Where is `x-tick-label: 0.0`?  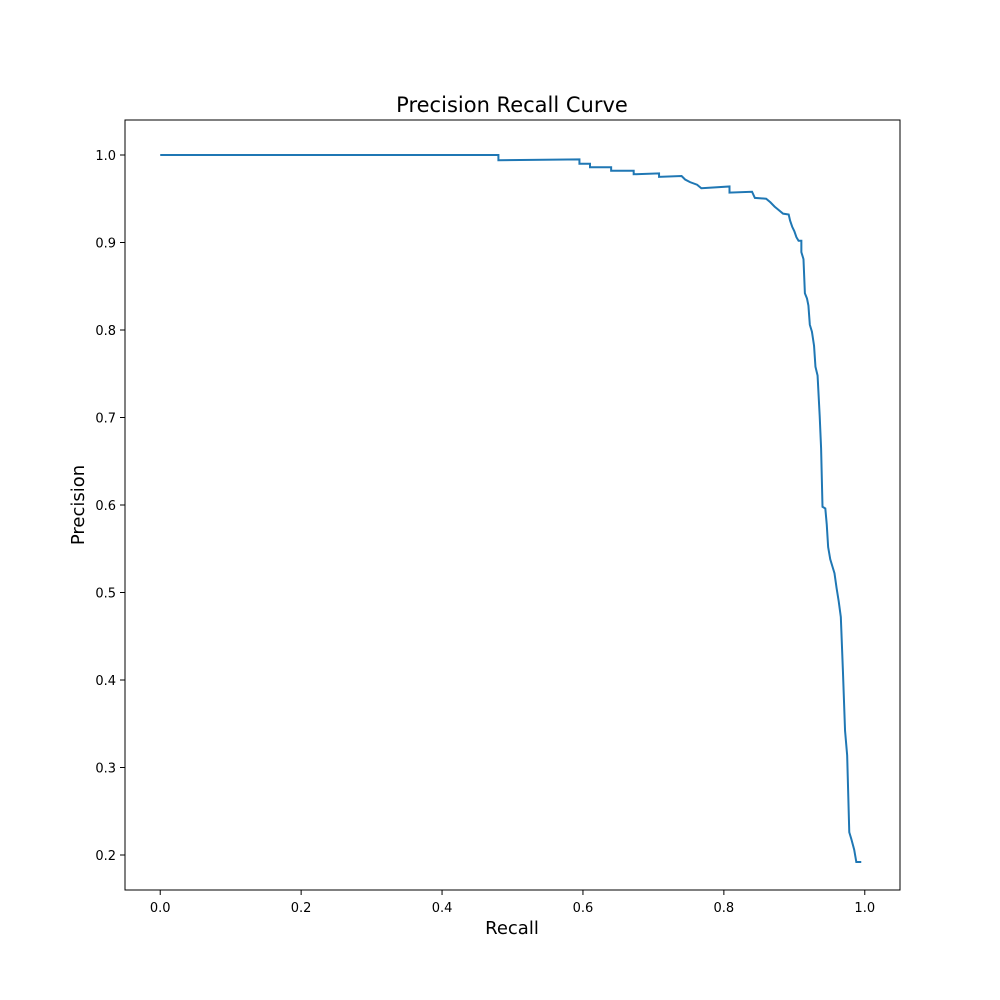 x-tick-label: 0.0 is located at coordinates (160, 908).